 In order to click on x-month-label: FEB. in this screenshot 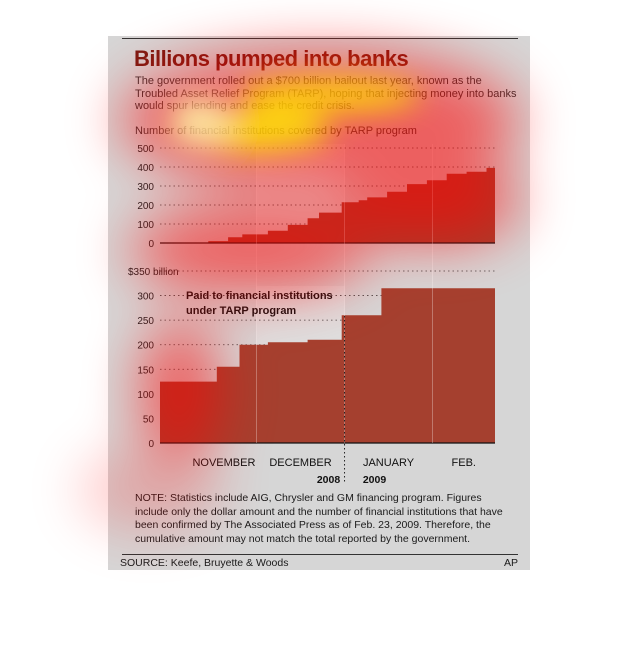, I will do `click(464, 463)`.